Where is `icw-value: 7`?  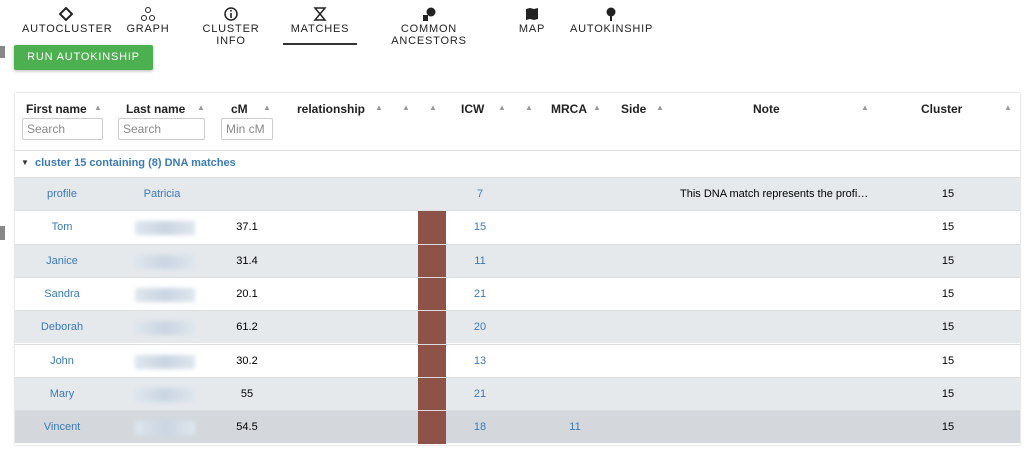
icw-value: 7 is located at coordinates (480, 194).